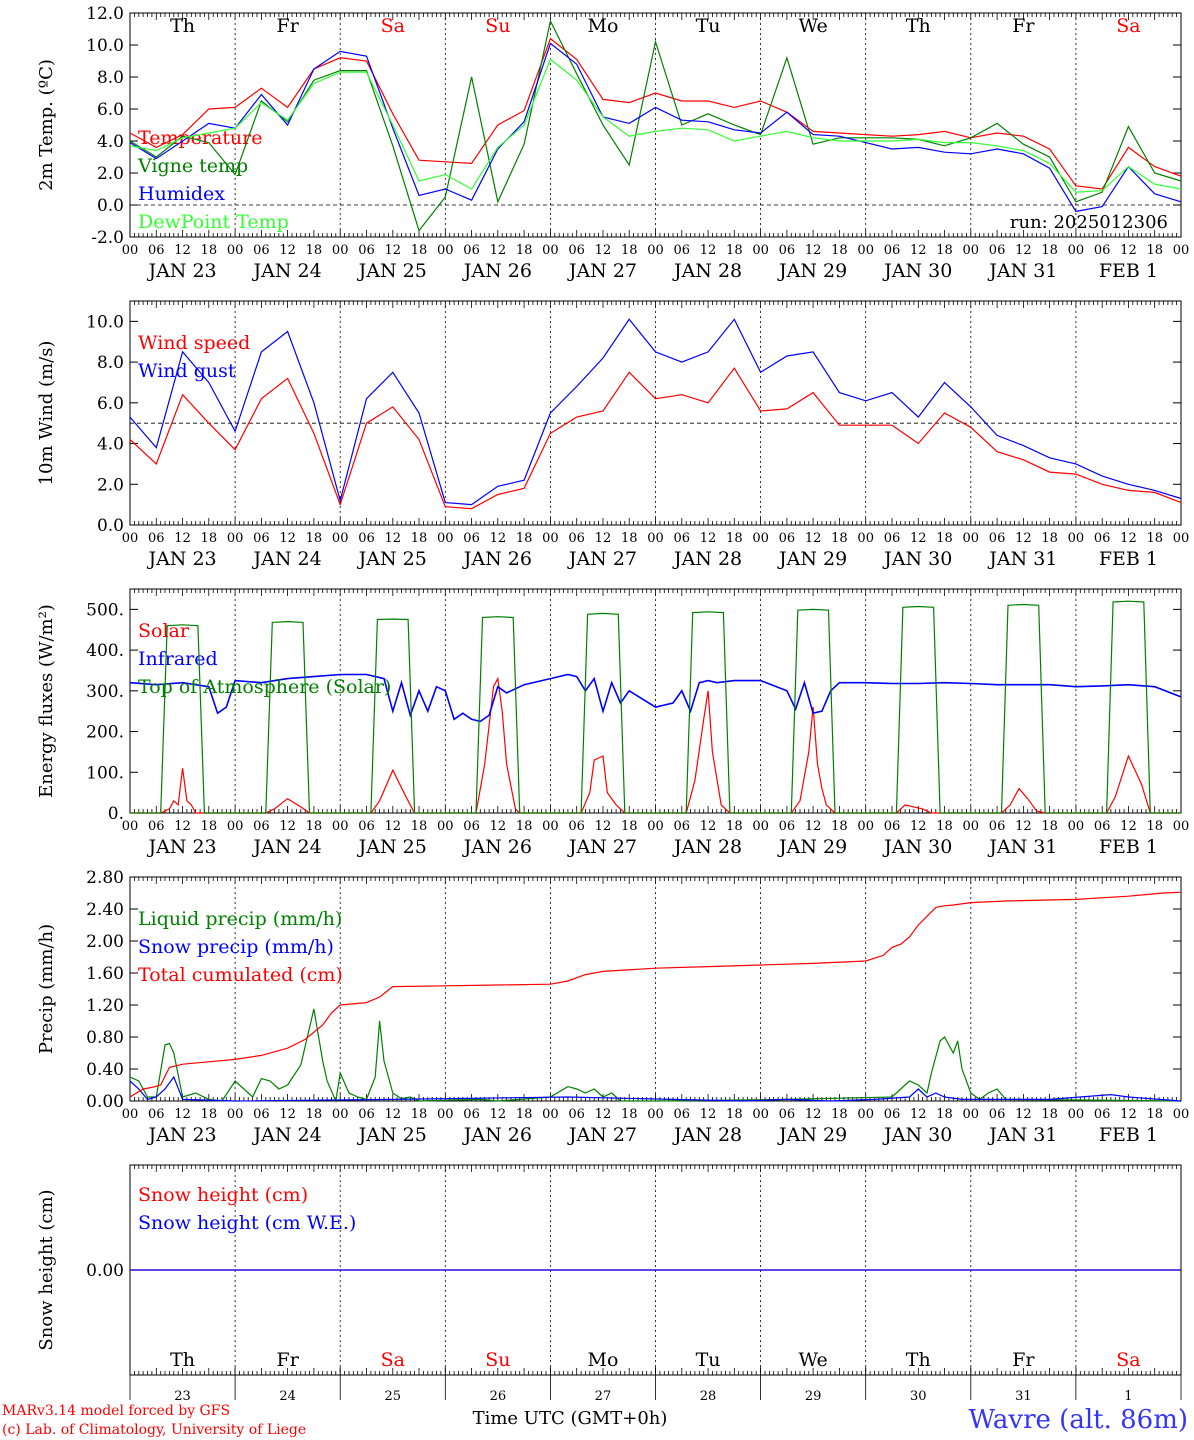  I want to click on legend-entry: Temperature, so click(200, 138).